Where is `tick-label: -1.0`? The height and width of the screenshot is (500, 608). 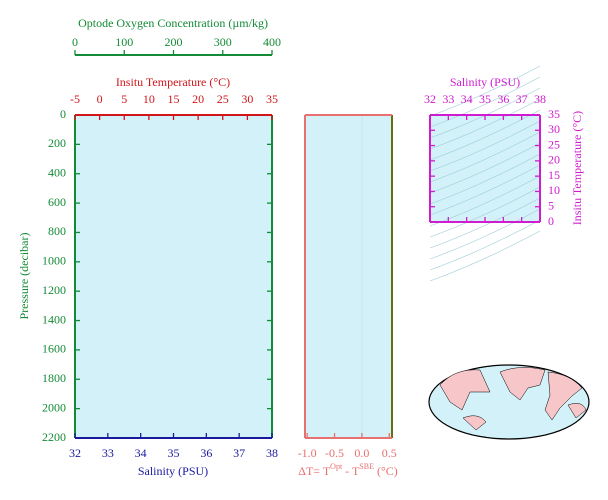
tick-label: -1.0 is located at coordinates (307, 453).